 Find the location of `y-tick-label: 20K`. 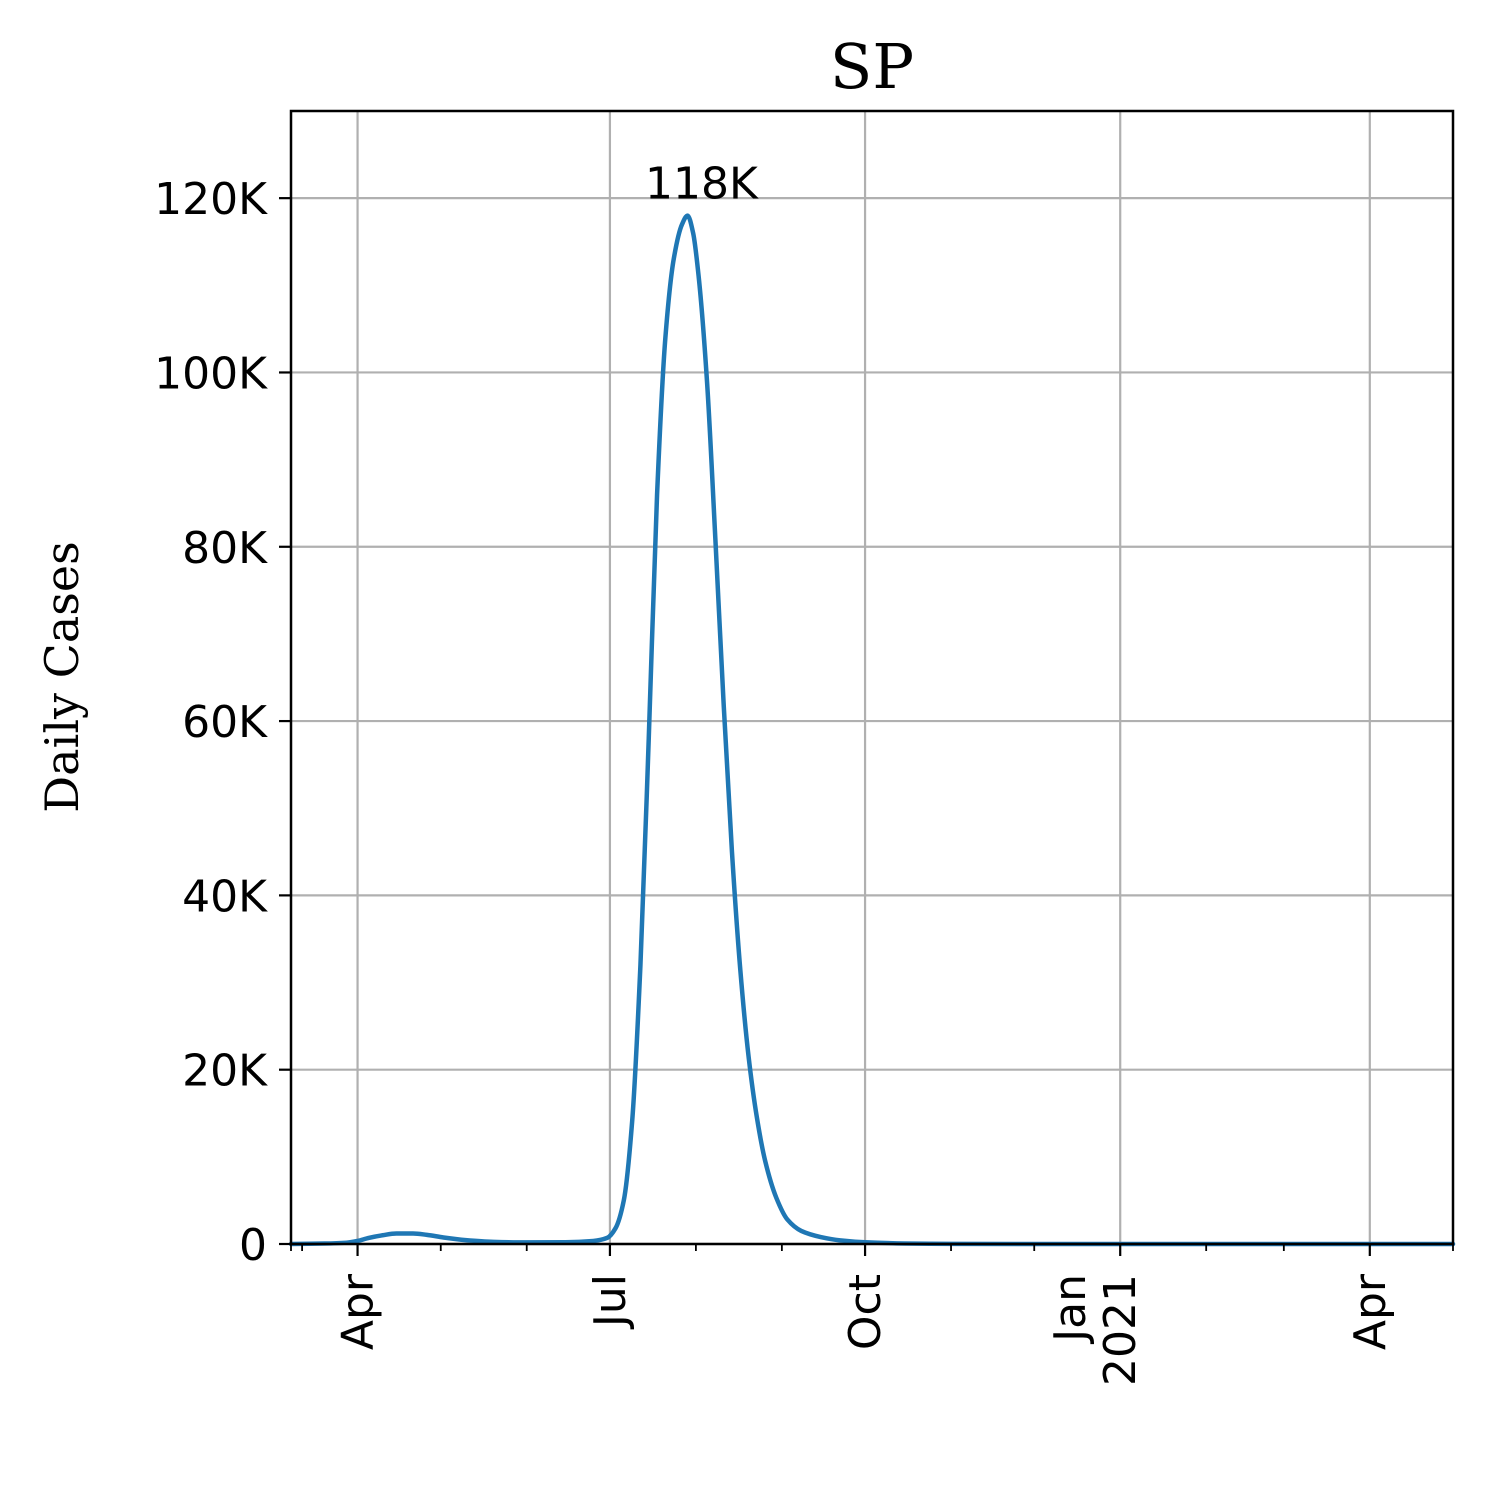

y-tick-label: 20K is located at coordinates (225, 1071).